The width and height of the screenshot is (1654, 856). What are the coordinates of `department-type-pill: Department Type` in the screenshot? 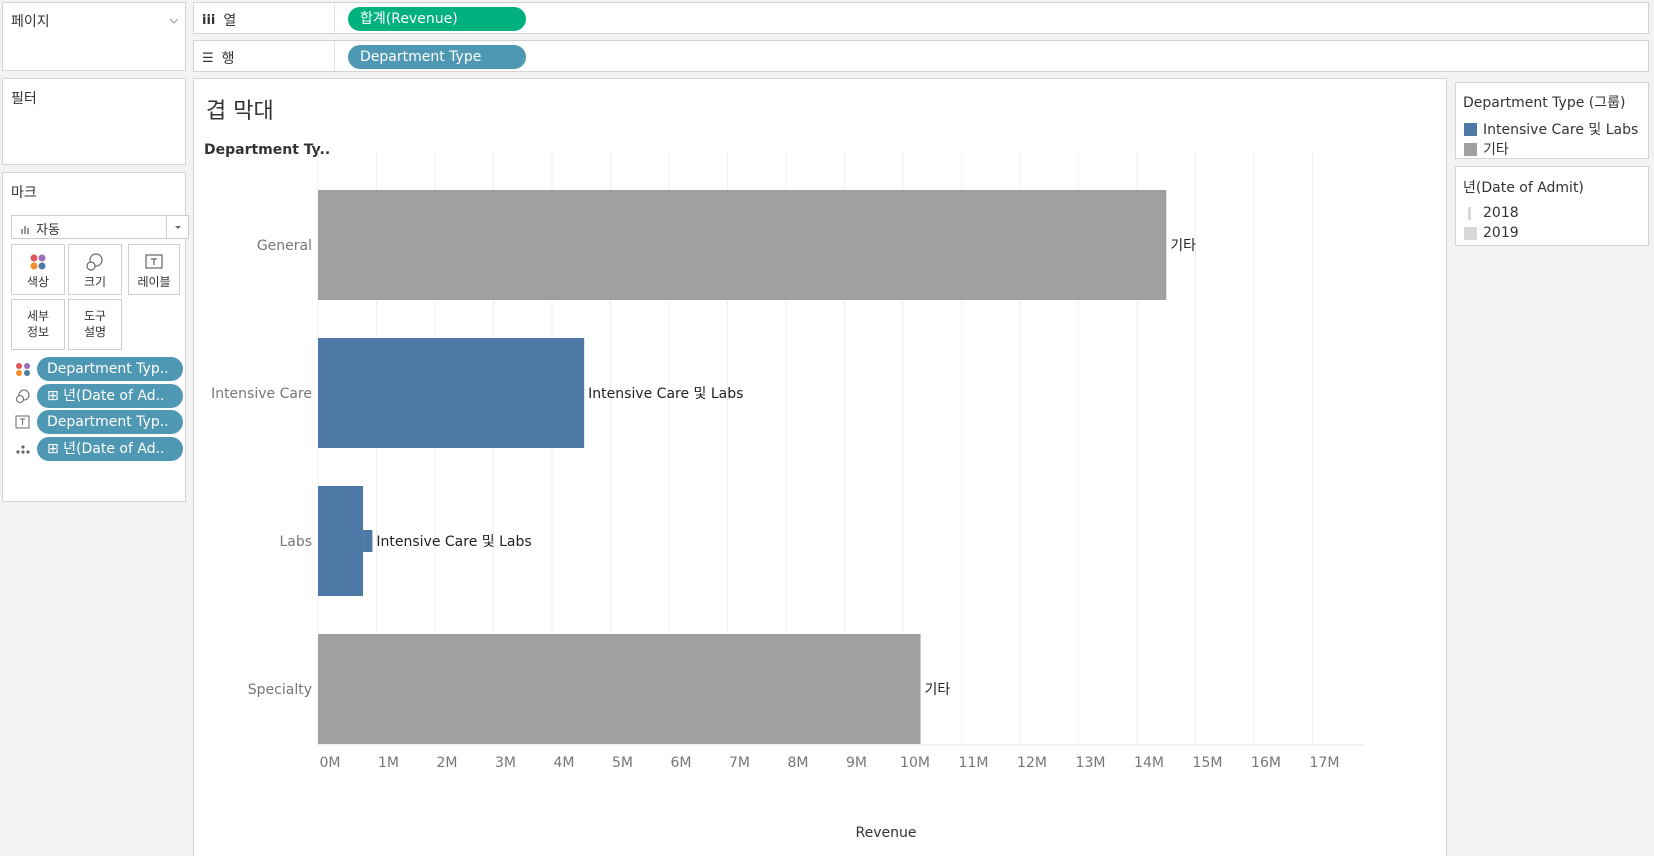 It's located at (437, 57).